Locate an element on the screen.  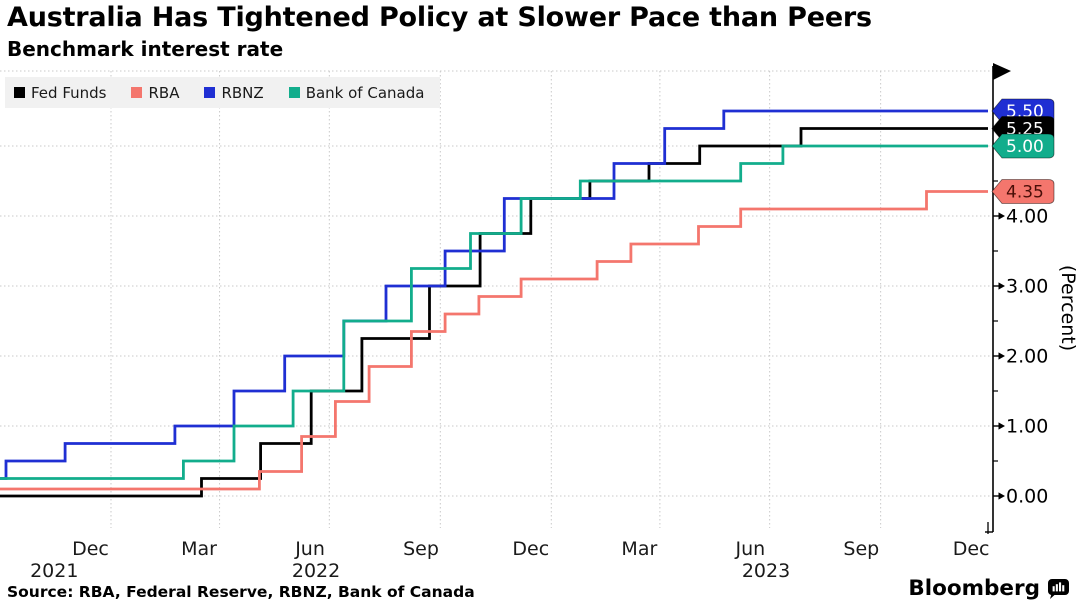
end-value-label-bank-of-canada: 5.00 is located at coordinates (1025, 147).